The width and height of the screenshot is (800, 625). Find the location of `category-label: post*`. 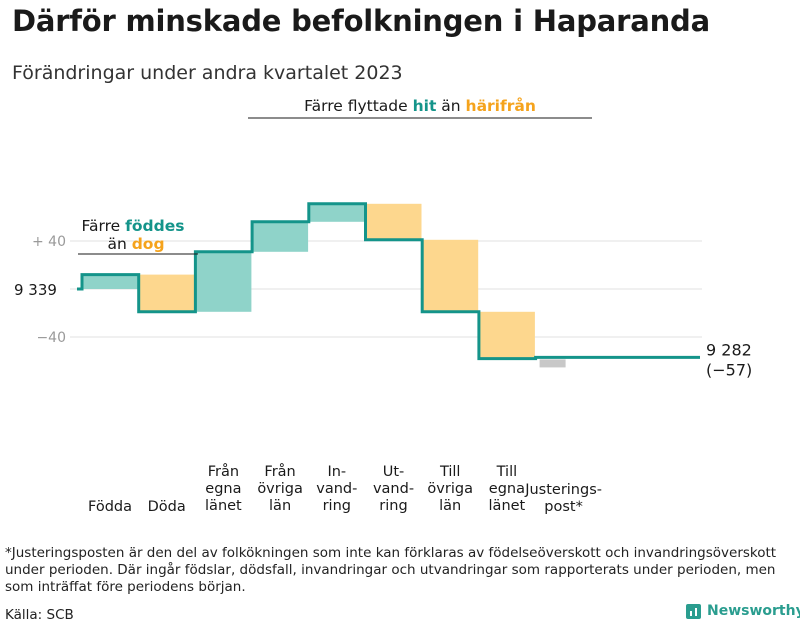

category-label: post* is located at coordinates (563, 507).